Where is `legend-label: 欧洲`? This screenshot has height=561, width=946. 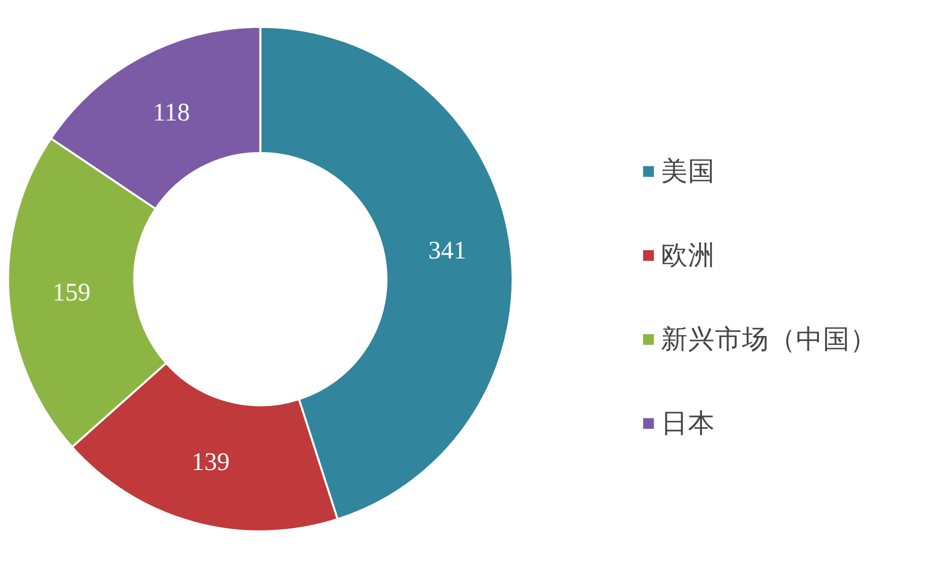
legend-label: 欧洲 is located at coordinates (688, 256).